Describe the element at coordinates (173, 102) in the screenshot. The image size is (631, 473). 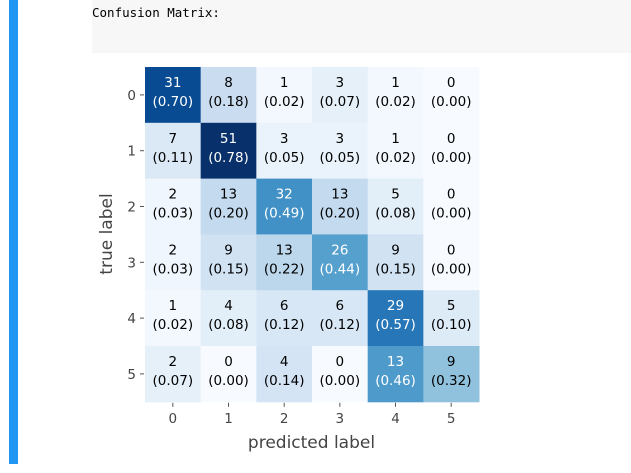
I see `cell-fraction-label: (0.70)` at that location.